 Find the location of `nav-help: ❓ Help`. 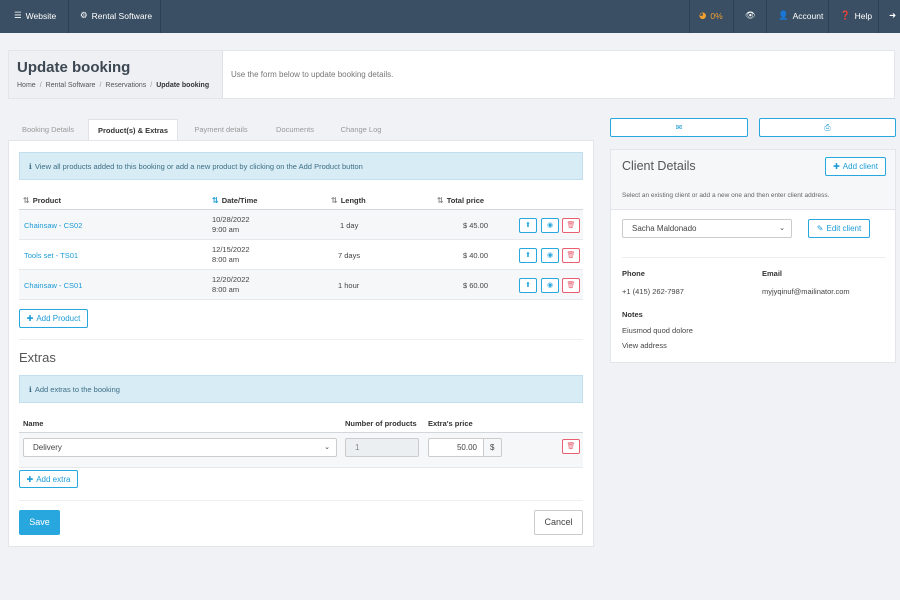

nav-help: ❓ Help is located at coordinates (856, 16).